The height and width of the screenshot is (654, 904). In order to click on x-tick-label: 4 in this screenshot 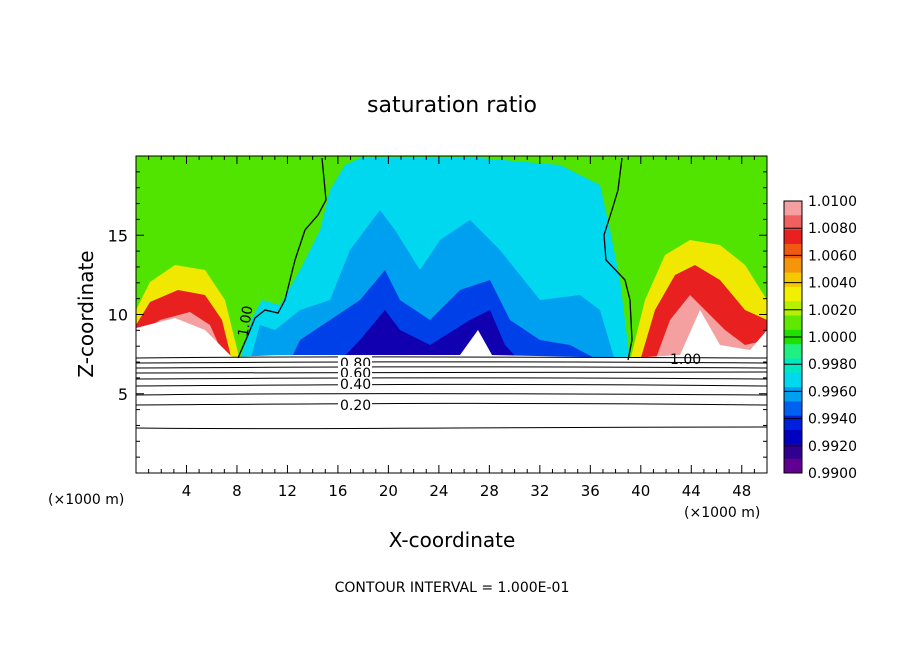, I will do `click(187, 491)`.